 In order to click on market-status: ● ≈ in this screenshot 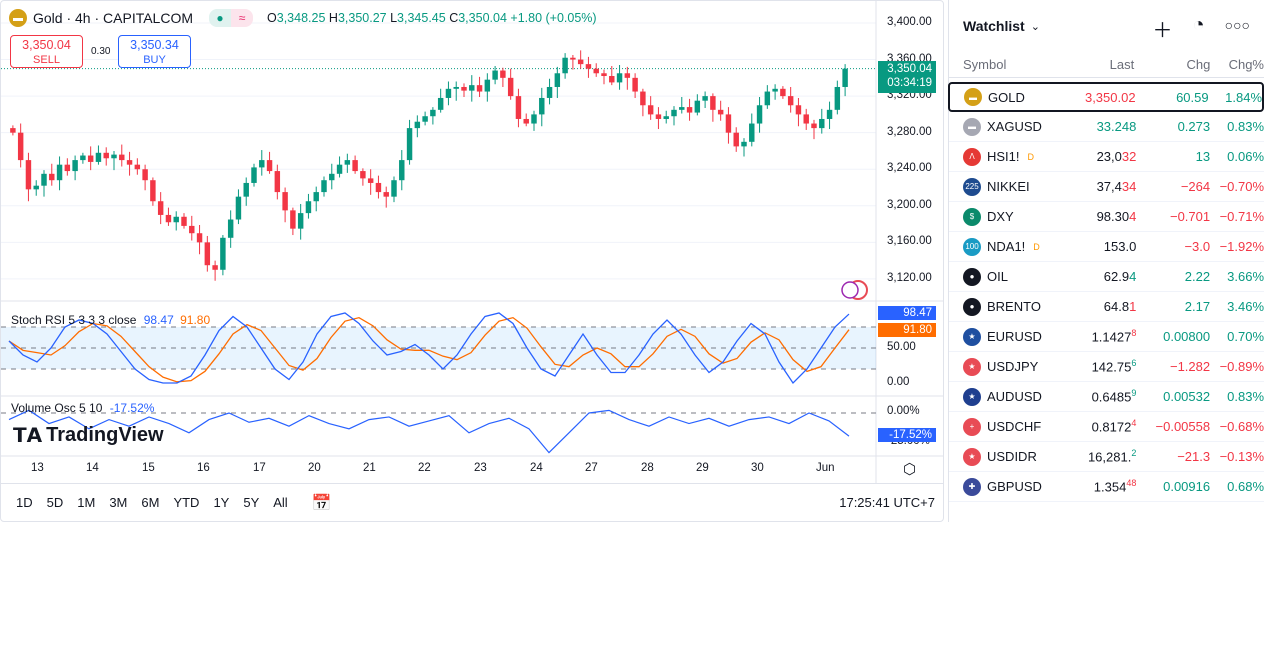, I will do `click(231, 18)`.